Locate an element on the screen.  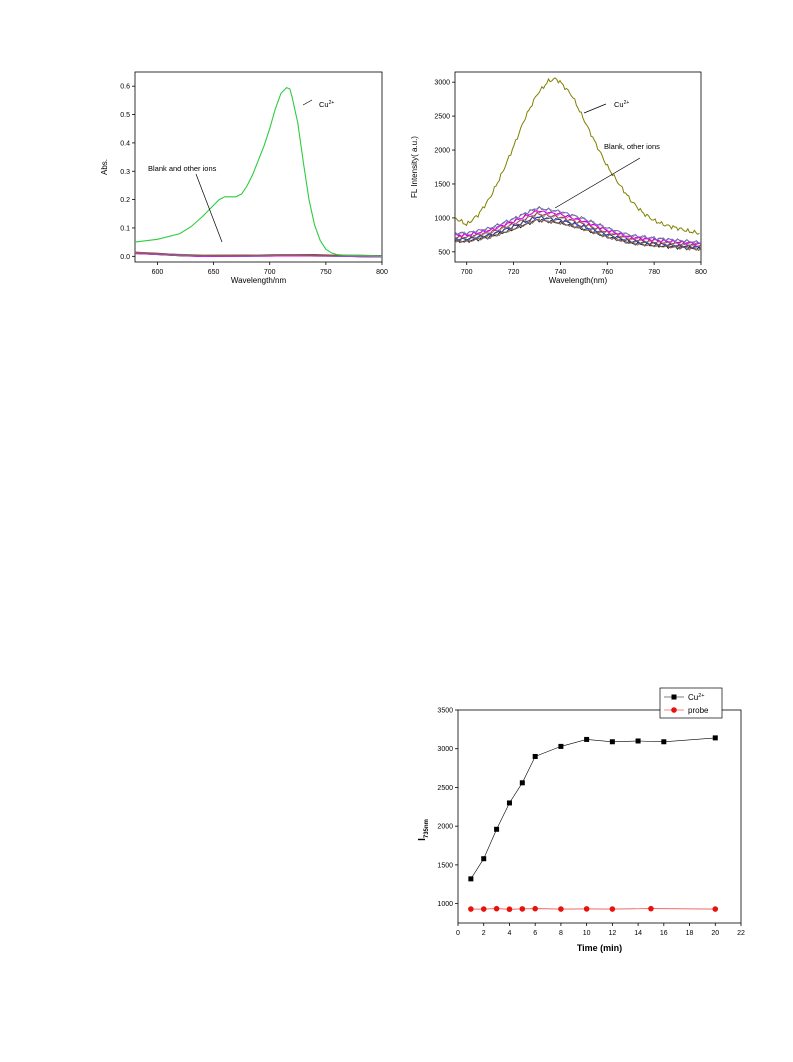
y-axis-title: FL Intensity( a.u.) is located at coordinates (414, 167).